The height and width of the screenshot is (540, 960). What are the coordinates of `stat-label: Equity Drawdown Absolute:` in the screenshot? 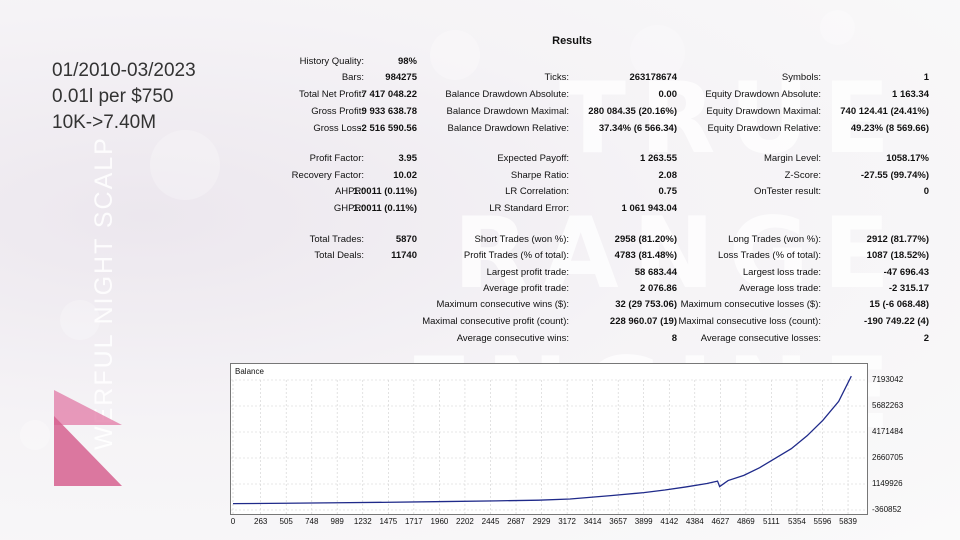 It's located at (763, 94).